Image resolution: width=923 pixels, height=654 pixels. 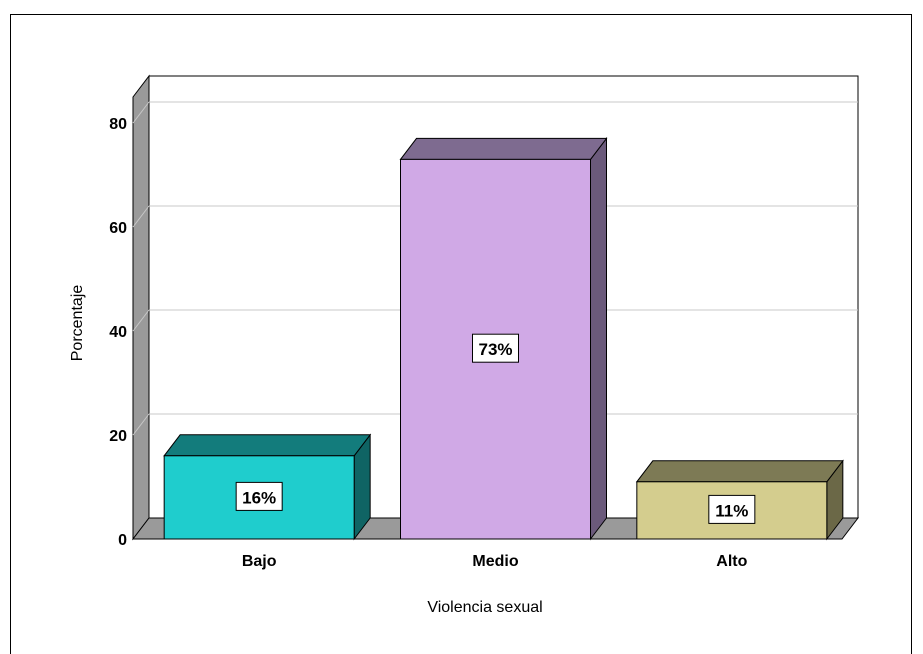 I want to click on x-tick-label: Alto, so click(x=731, y=561).